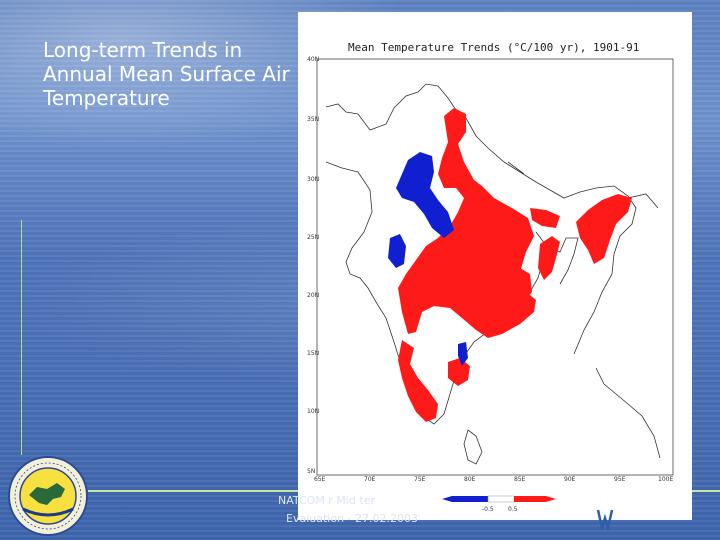 This screenshot has width=720, height=540. Describe the element at coordinates (313, 295) in the screenshot. I see `y-tick-label: 20N` at that location.